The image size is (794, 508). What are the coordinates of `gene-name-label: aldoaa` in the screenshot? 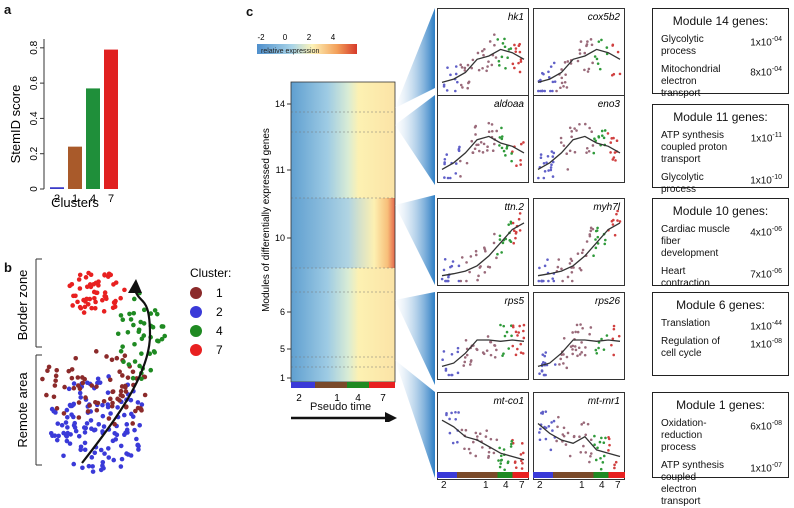 It's located at (509, 104).